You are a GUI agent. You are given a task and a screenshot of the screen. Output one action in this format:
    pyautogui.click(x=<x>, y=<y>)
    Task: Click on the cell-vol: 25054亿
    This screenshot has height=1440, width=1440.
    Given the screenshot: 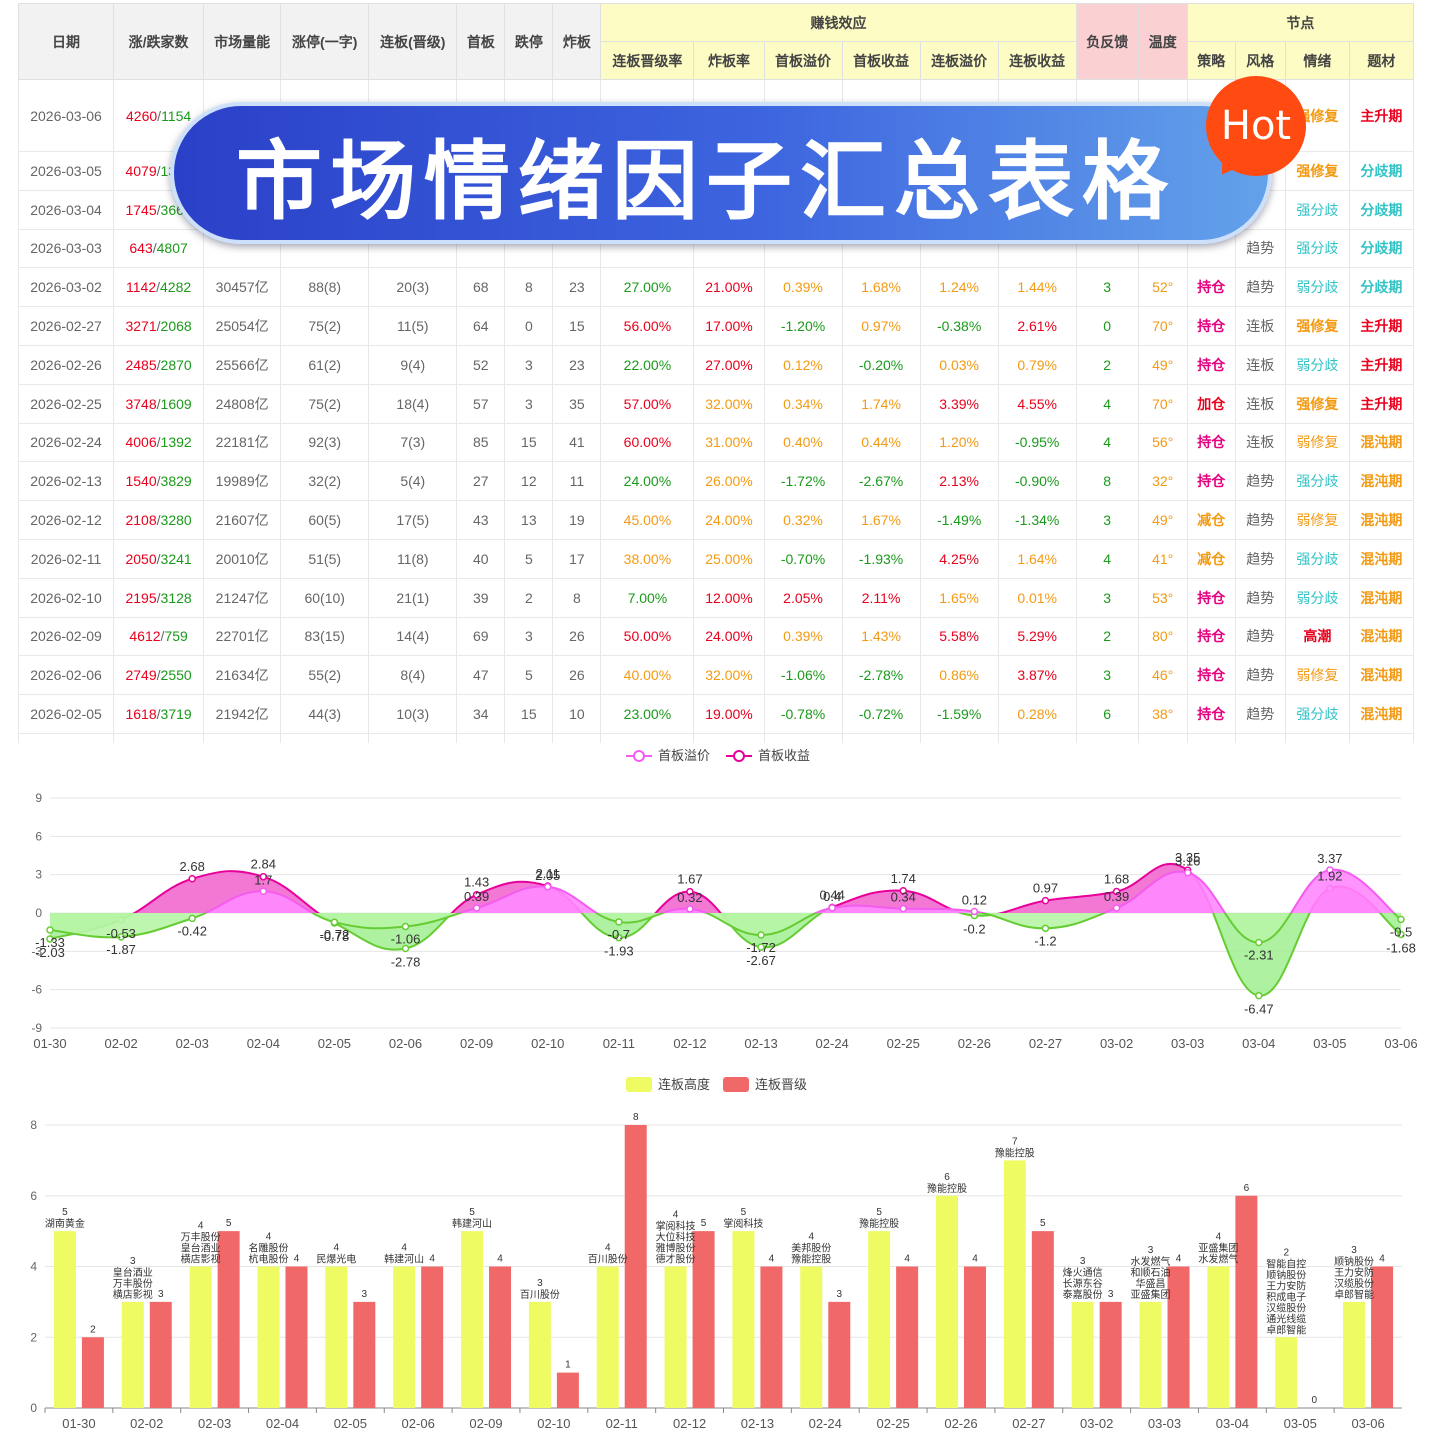 What is the action you would take?
    pyautogui.click(x=242, y=326)
    